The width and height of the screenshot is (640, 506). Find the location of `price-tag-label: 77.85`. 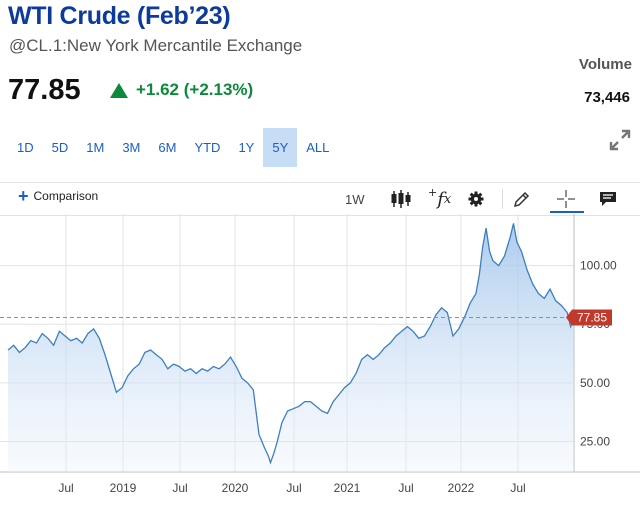

price-tag-label: 77.85 is located at coordinates (592, 318).